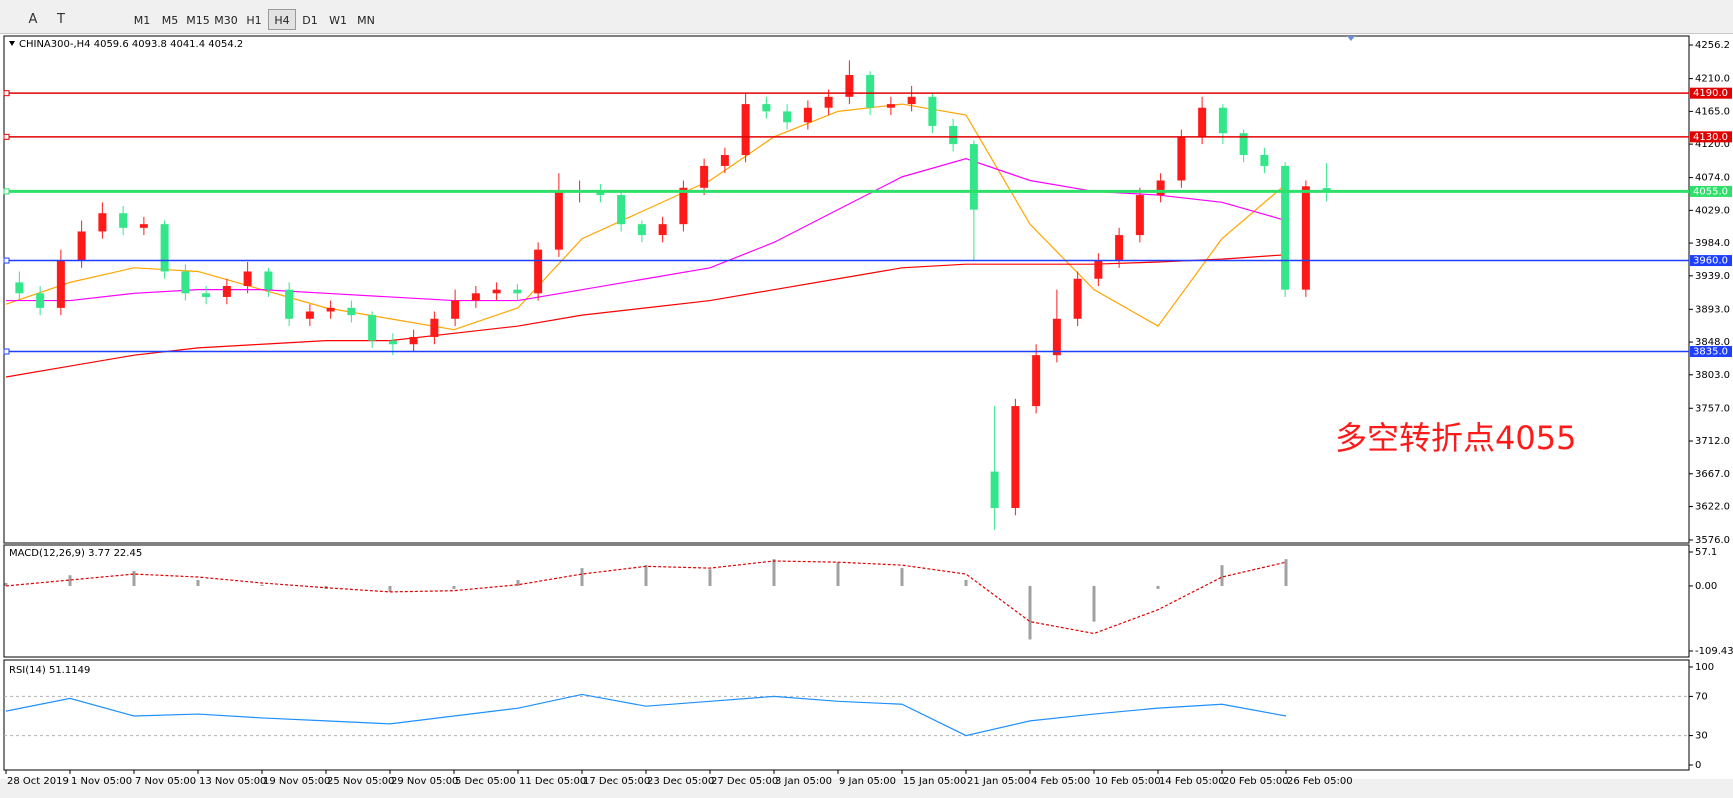 This screenshot has height=798, width=1733. Describe the element at coordinates (866, 17) in the screenshot. I see `toolbar: A T M1 M5 M15 M30 H1 H4 D1 W1 MN` at that location.